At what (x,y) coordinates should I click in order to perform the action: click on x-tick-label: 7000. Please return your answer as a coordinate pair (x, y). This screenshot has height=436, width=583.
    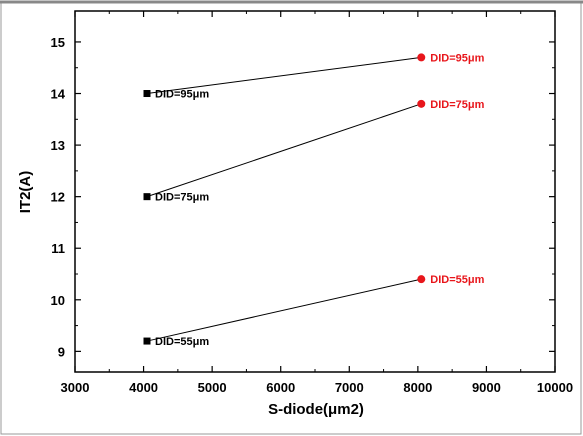
    Looking at the image, I should click on (349, 387).